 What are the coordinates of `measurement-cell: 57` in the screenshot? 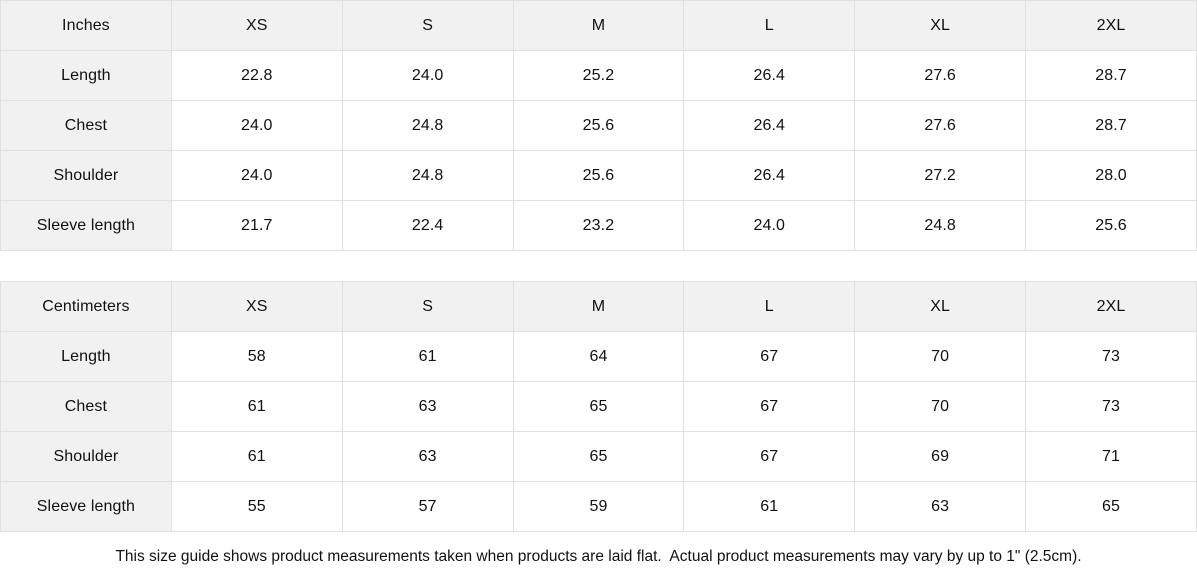 It's located at (427, 506).